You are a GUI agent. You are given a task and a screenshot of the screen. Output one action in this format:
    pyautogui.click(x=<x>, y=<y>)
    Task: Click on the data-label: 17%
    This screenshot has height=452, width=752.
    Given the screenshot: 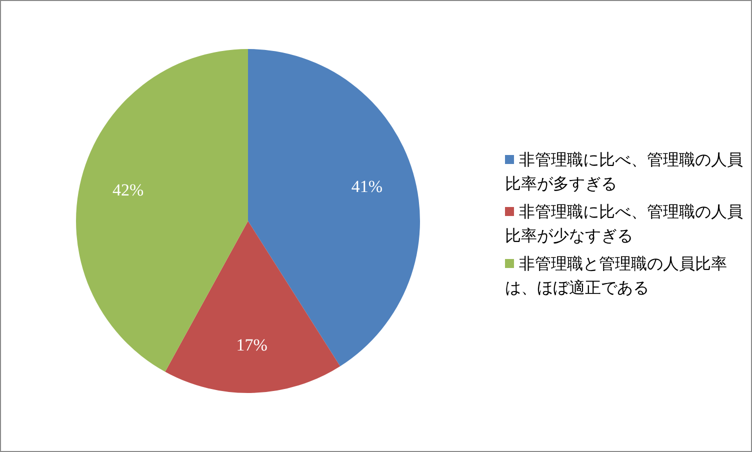 What is the action you would take?
    pyautogui.click(x=252, y=344)
    